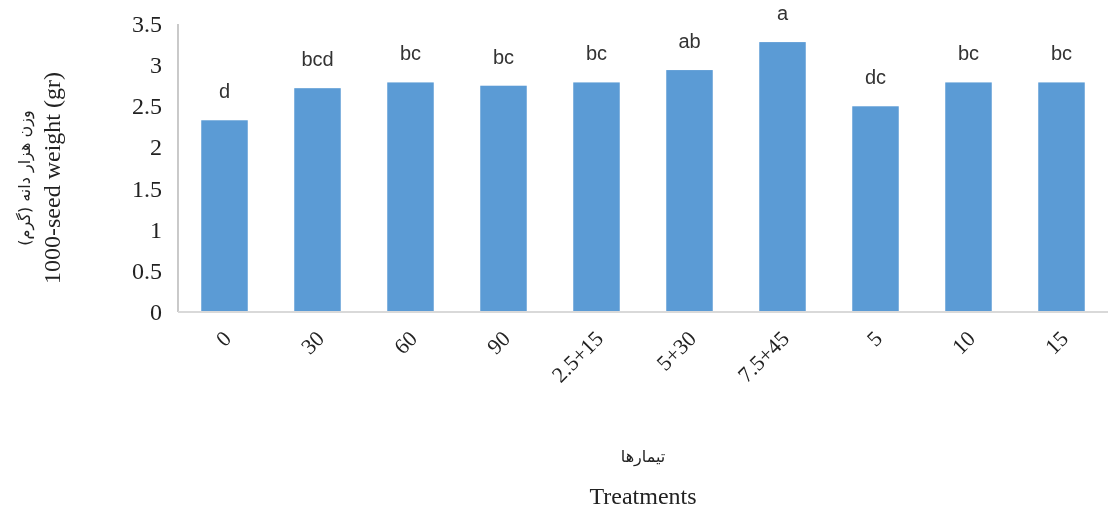  I want to click on y-tick-label: 0.5, so click(147, 270).